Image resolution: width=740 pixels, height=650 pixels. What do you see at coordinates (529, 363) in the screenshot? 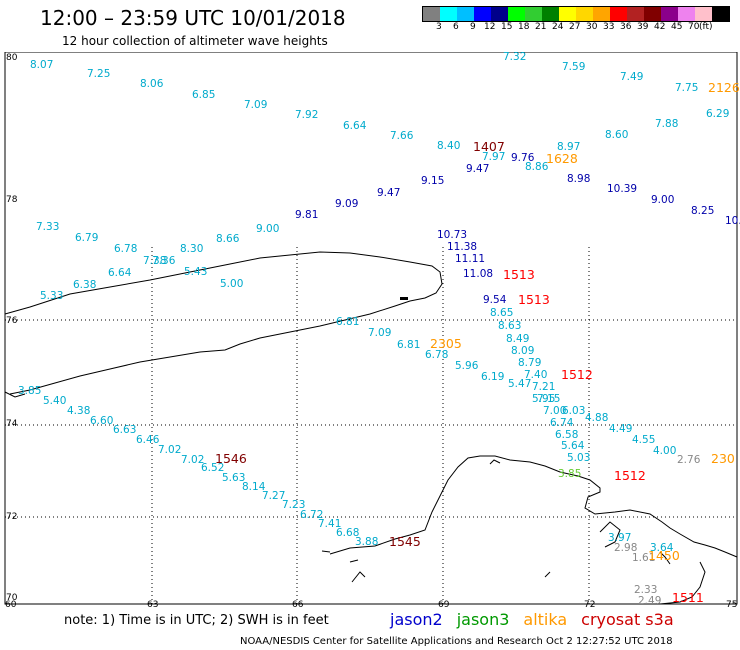
I see `wave-height-value: 8.79` at bounding box center [529, 363].